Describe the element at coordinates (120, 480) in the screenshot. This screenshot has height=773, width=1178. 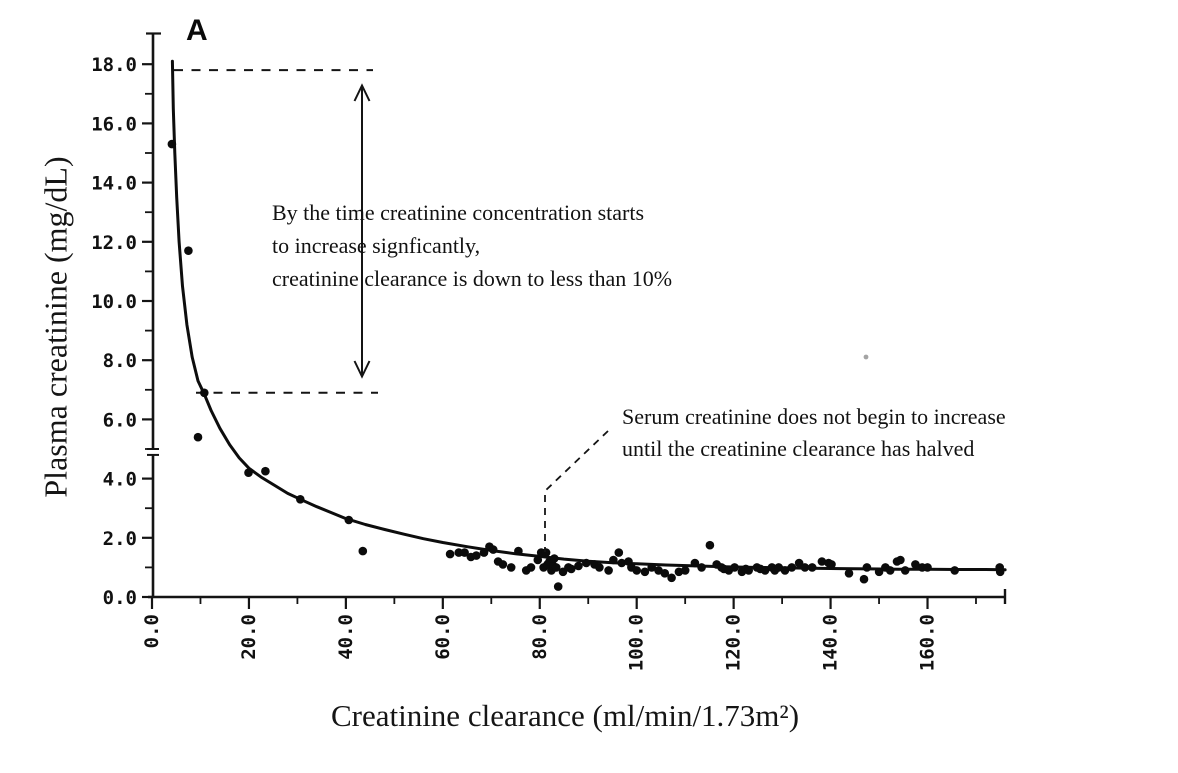
I see `y-tick-label: 4.0` at that location.